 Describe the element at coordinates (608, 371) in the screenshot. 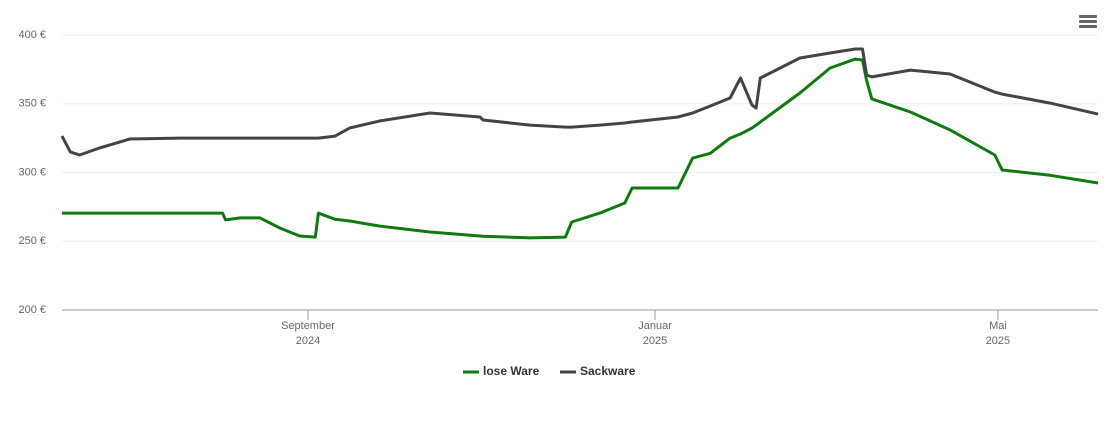

I see `legend-label: Sackware` at that location.